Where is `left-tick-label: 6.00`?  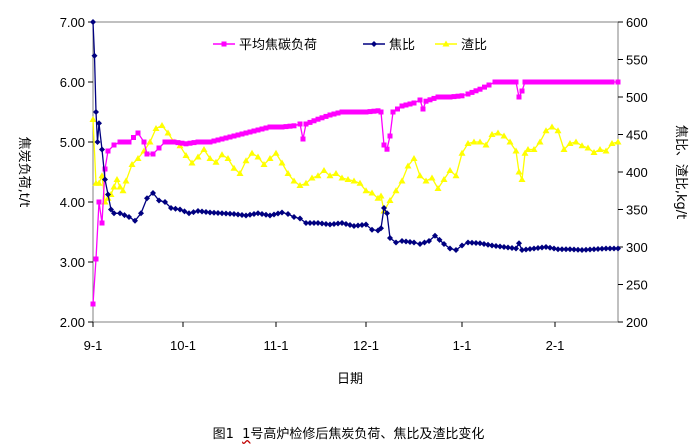
left-tick-label: 6.00 is located at coordinates (72, 82).